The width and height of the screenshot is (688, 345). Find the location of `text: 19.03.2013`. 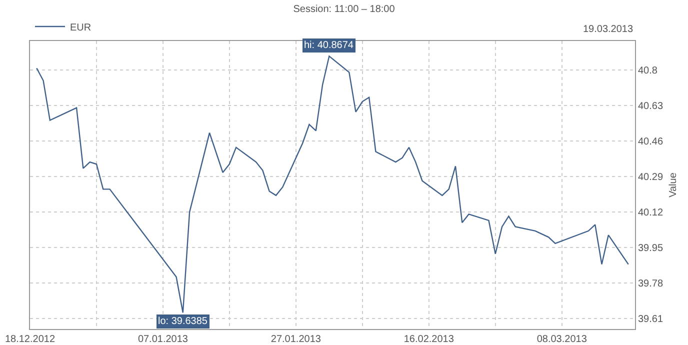

text: 19.03.2013 is located at coordinates (608, 29).